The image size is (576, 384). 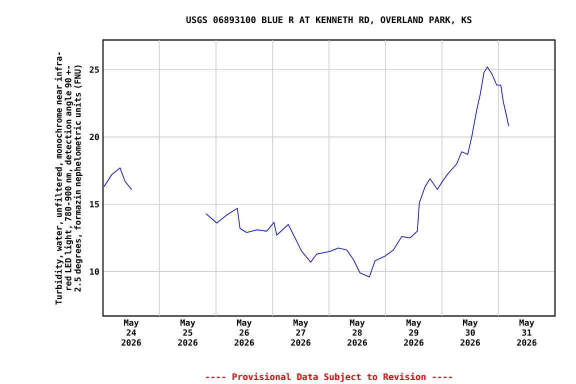 What do you see at coordinates (414, 333) in the screenshot?
I see `x-tick-label: May 29 2026` at bounding box center [414, 333].